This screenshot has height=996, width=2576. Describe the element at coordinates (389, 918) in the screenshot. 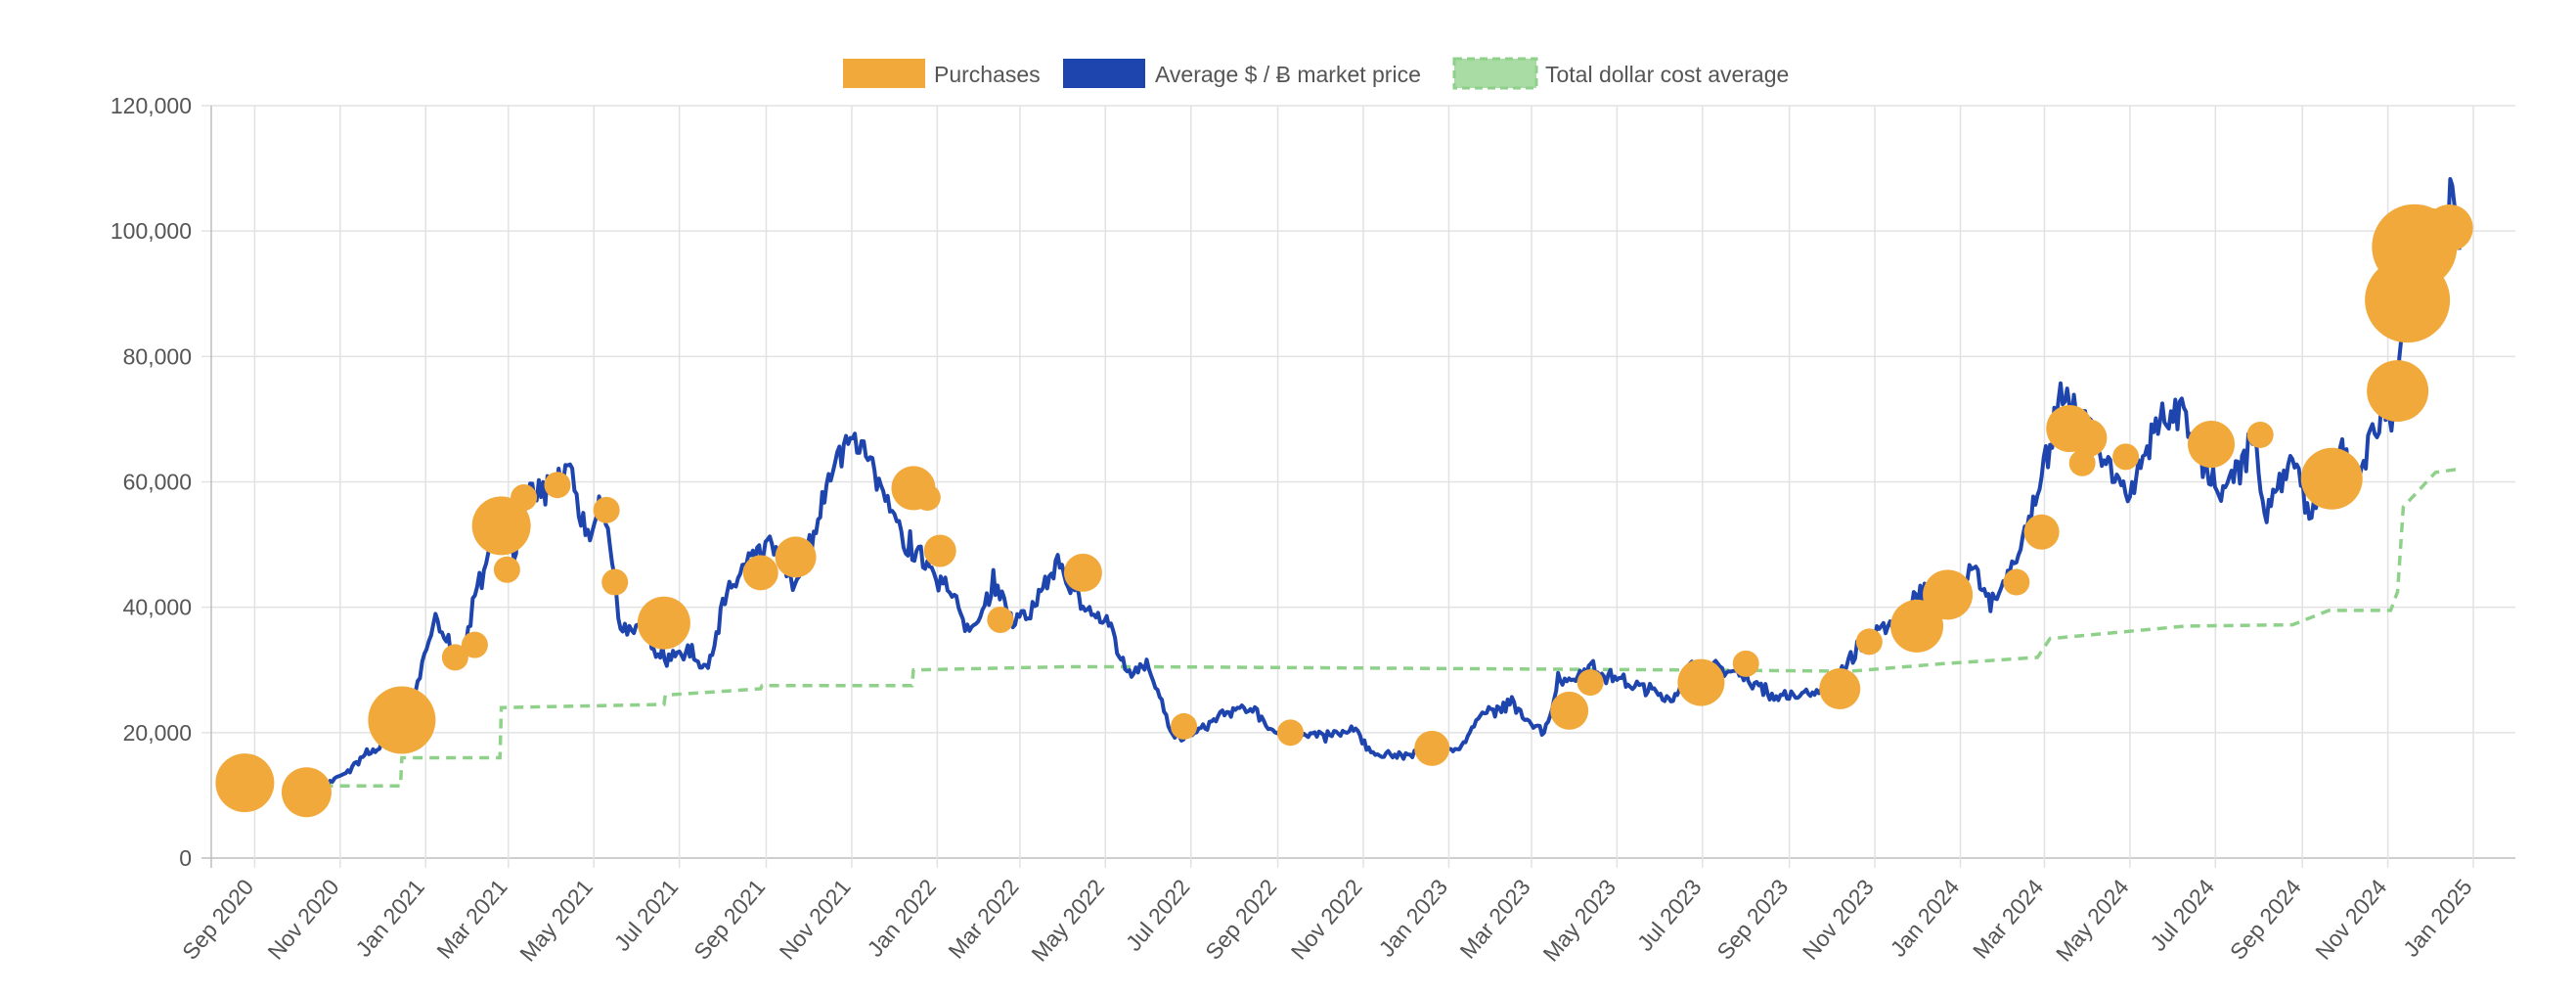

I see `x-tick-label: Jan 2021` at that location.